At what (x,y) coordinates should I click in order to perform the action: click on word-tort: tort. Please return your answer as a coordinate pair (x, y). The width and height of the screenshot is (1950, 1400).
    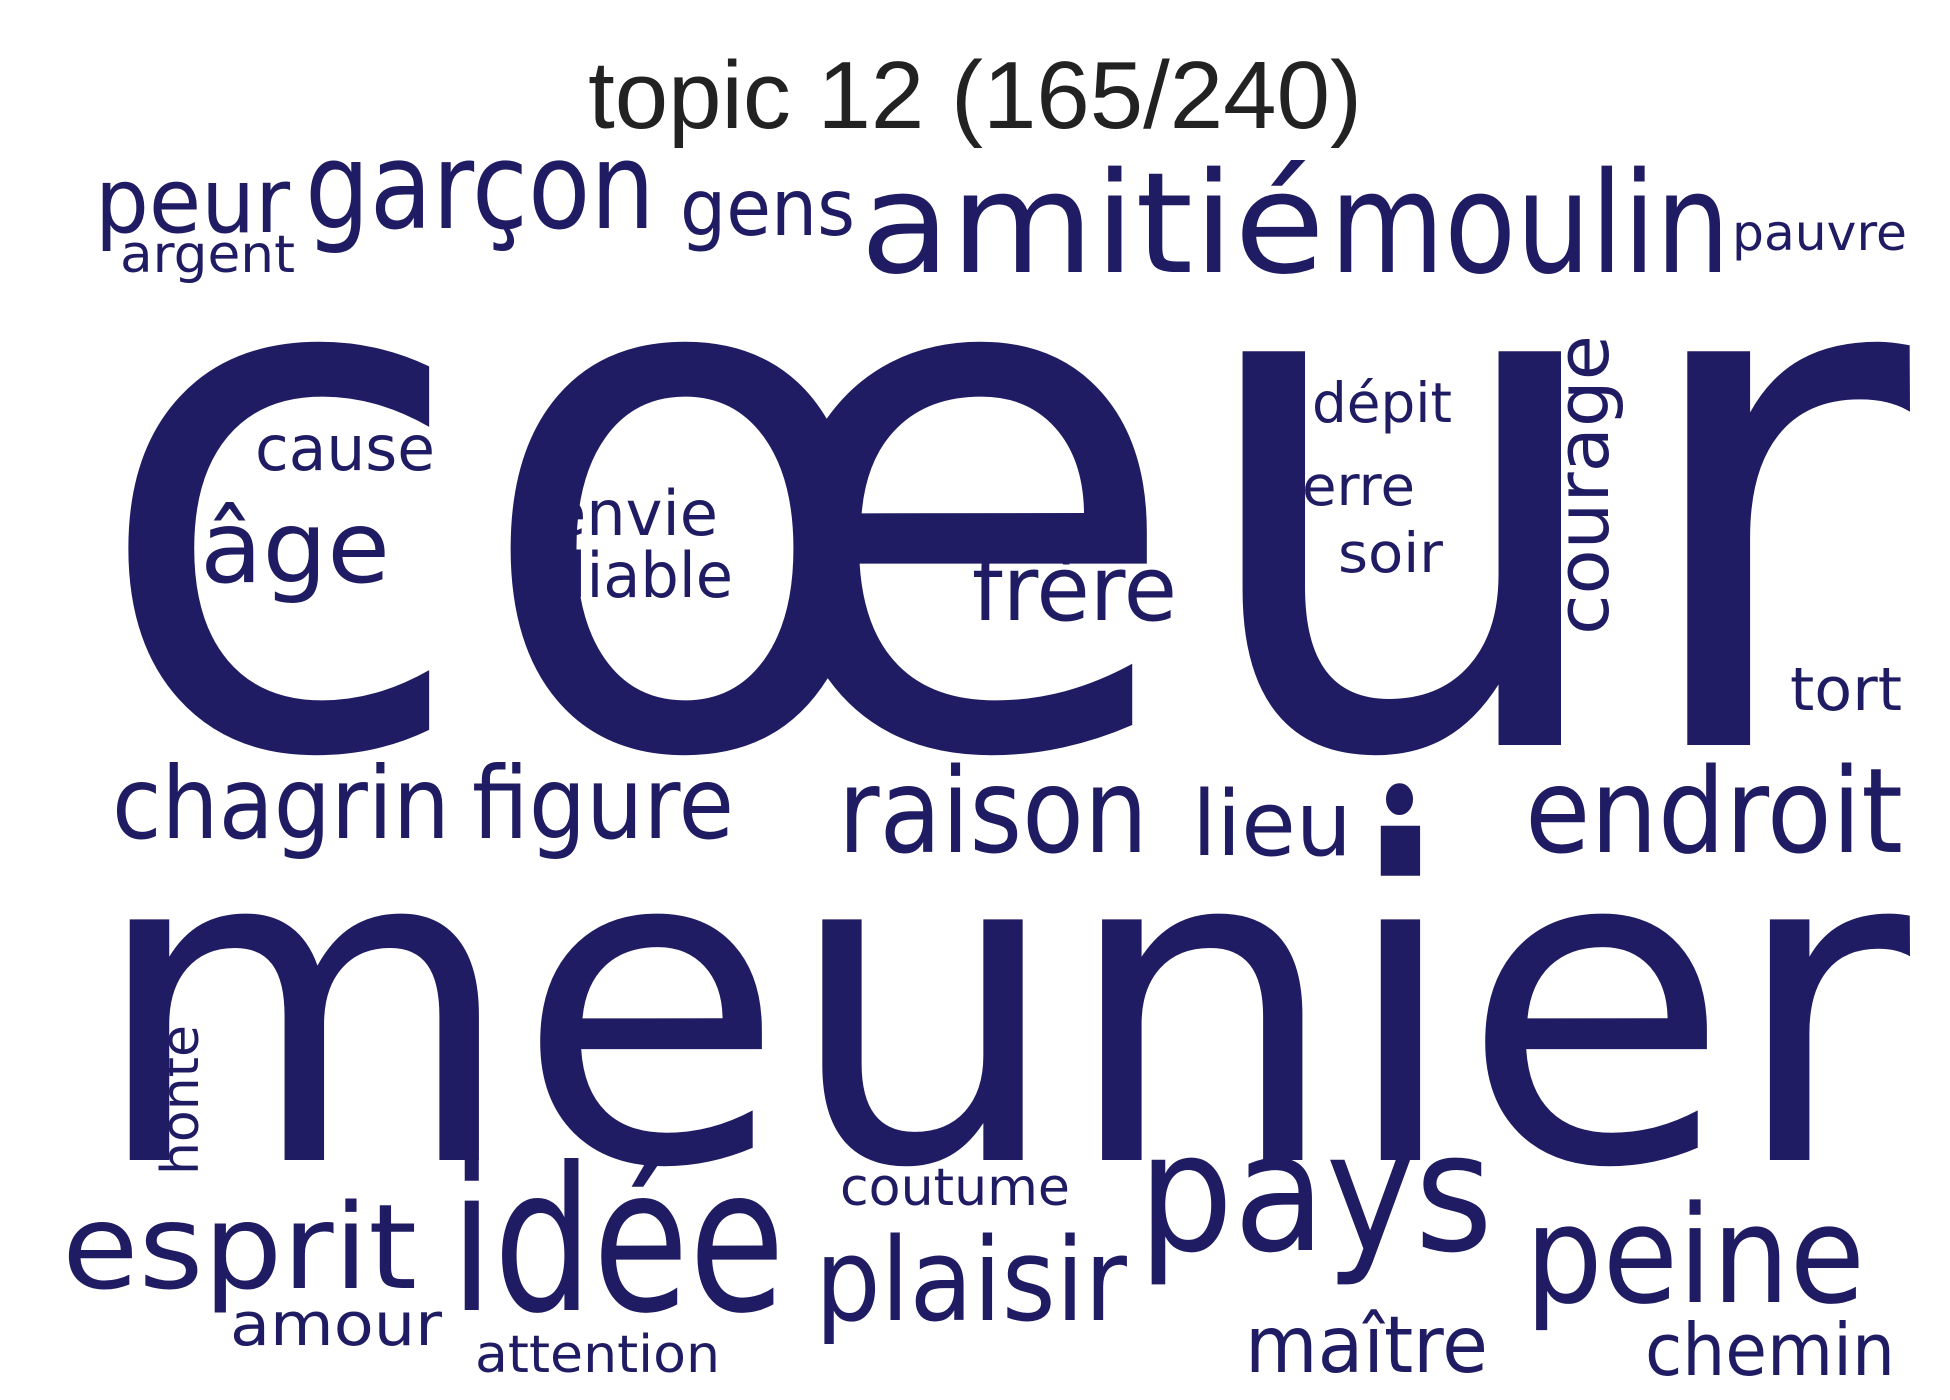
    Looking at the image, I should click on (1846, 690).